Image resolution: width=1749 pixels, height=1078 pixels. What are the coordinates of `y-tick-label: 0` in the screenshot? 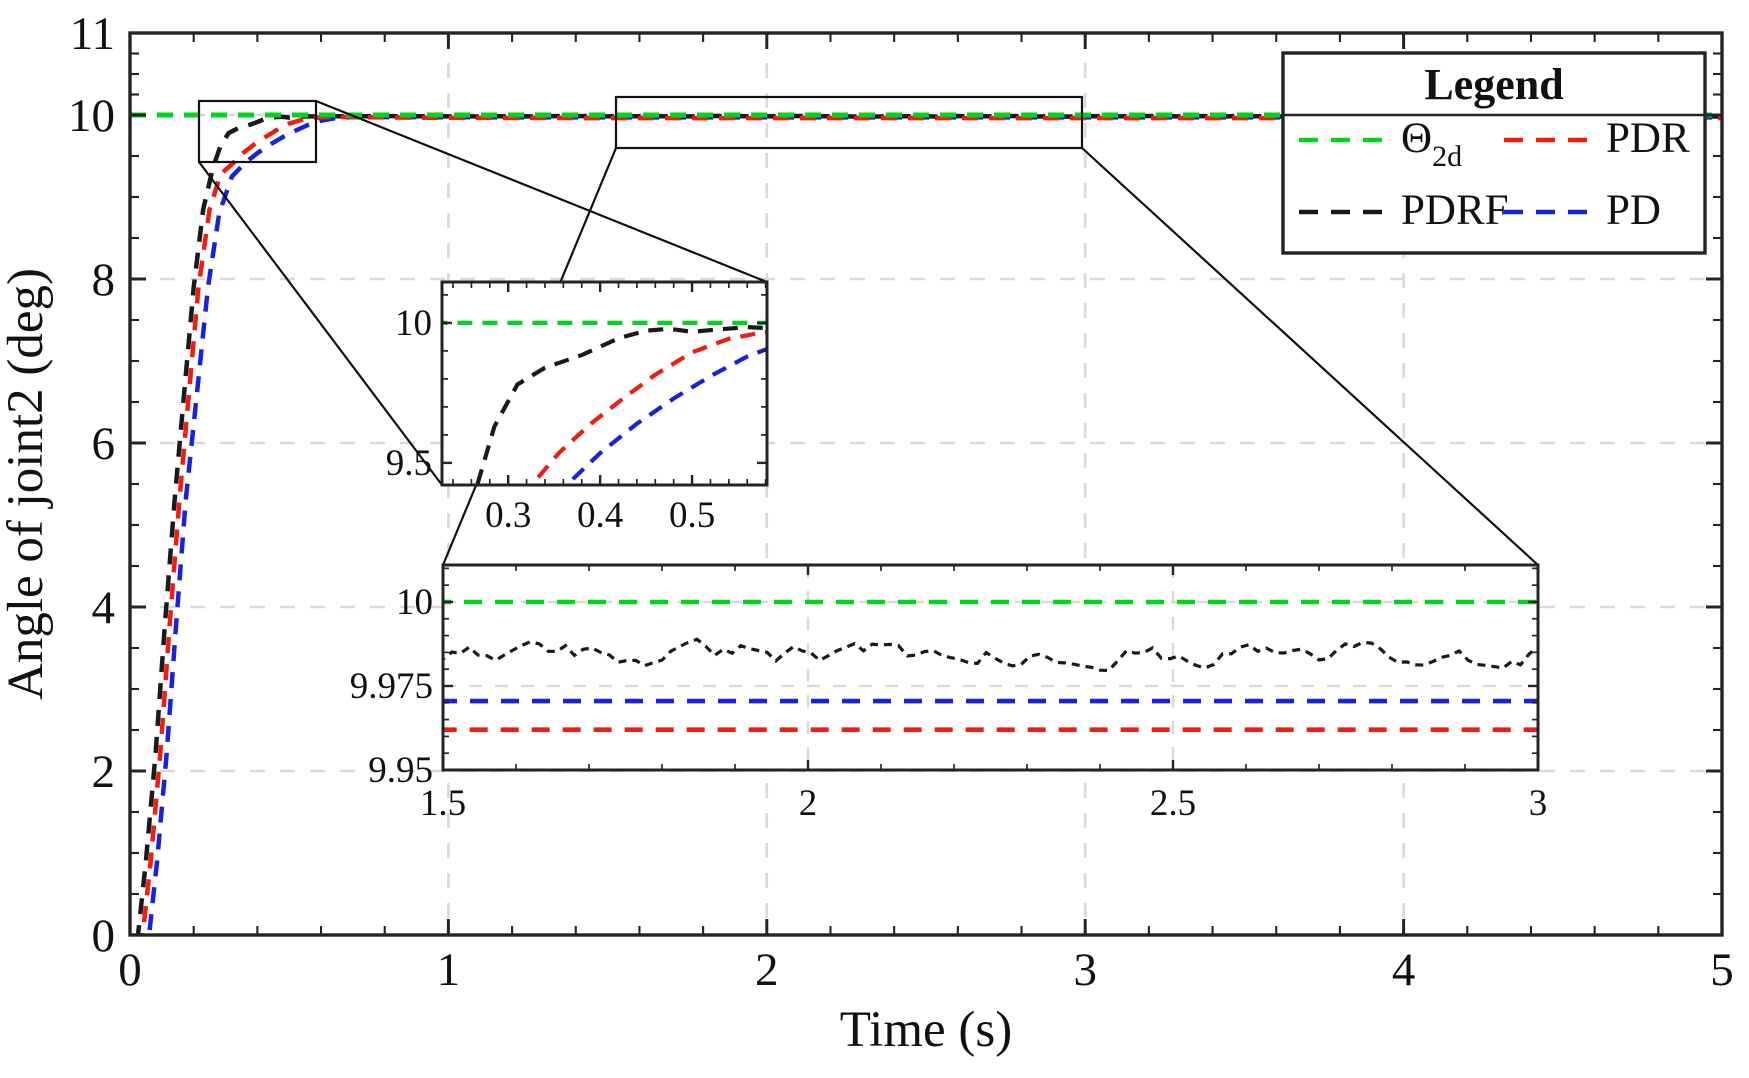 It's located at (104, 936).